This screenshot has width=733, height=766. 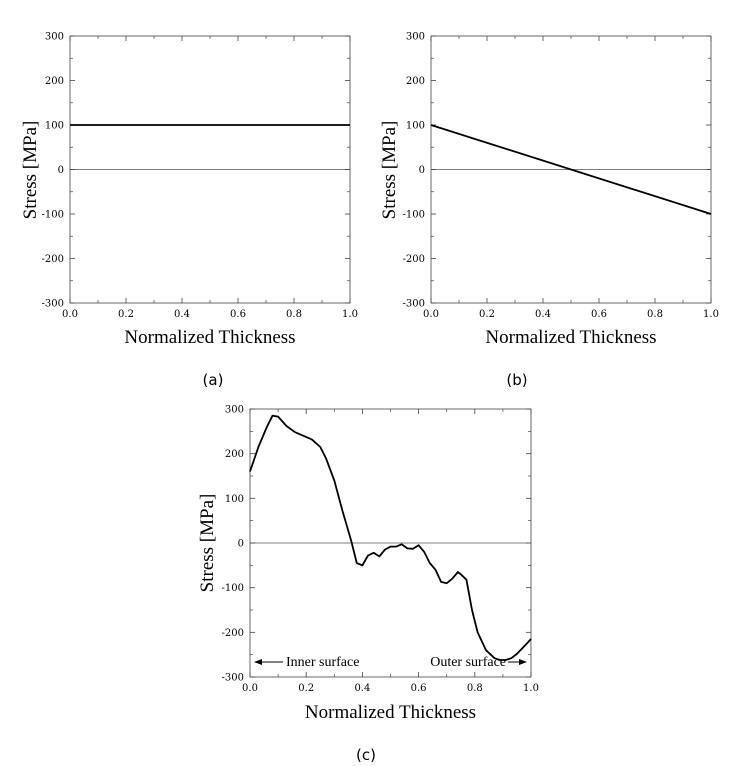 What do you see at coordinates (213, 380) in the screenshot?
I see `figure-caption: (a)` at bounding box center [213, 380].